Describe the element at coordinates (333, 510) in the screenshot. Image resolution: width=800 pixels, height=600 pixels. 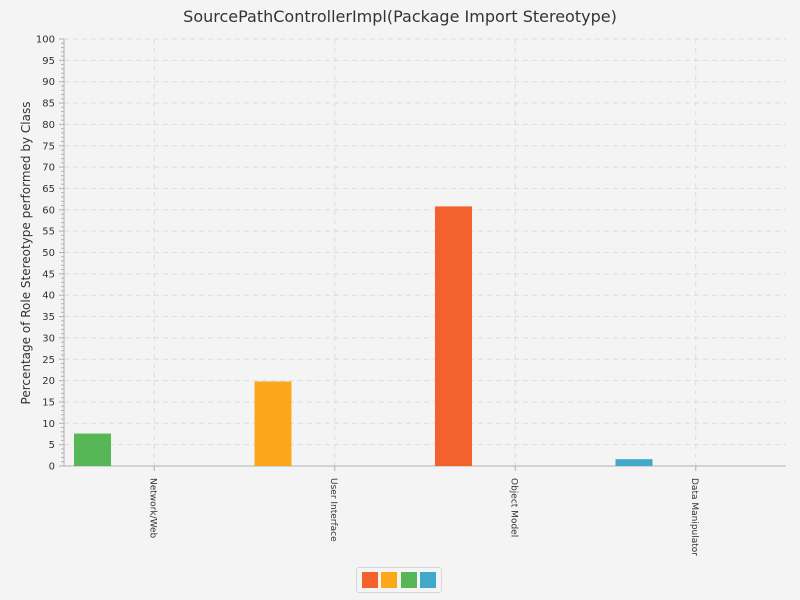
I see `x-tick-label: User Interface` at that location.